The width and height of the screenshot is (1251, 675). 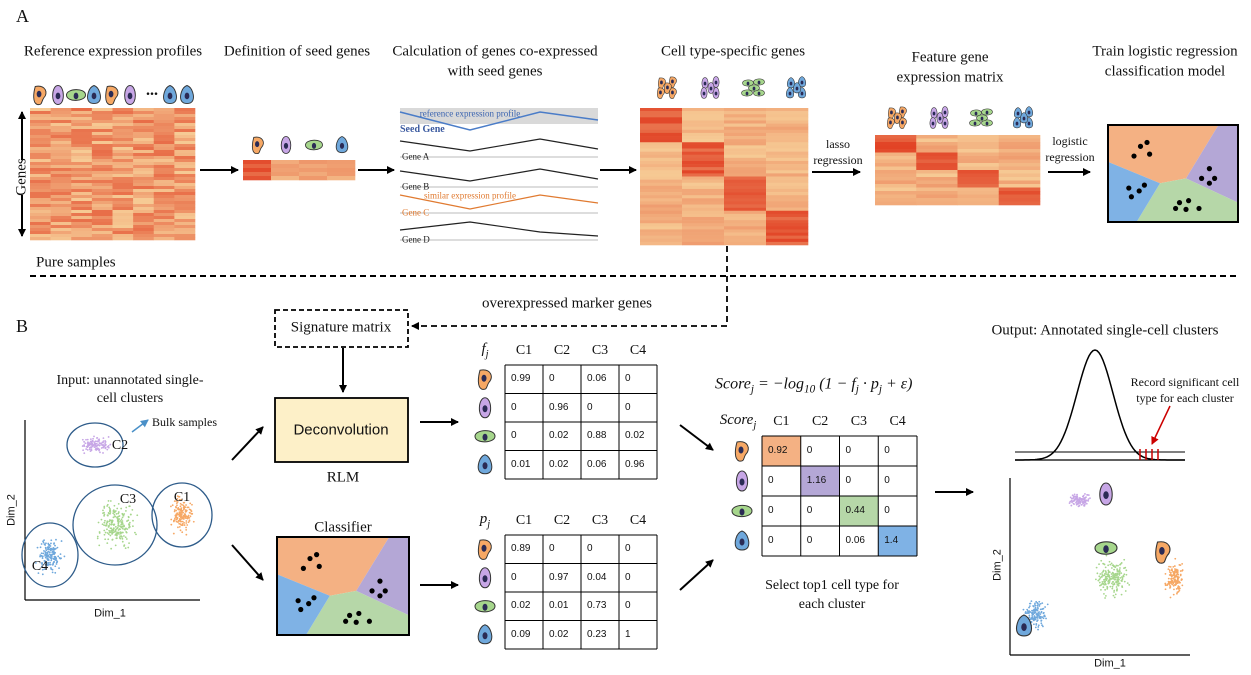 I want to click on cluster-outline, so click(x=182, y=515).